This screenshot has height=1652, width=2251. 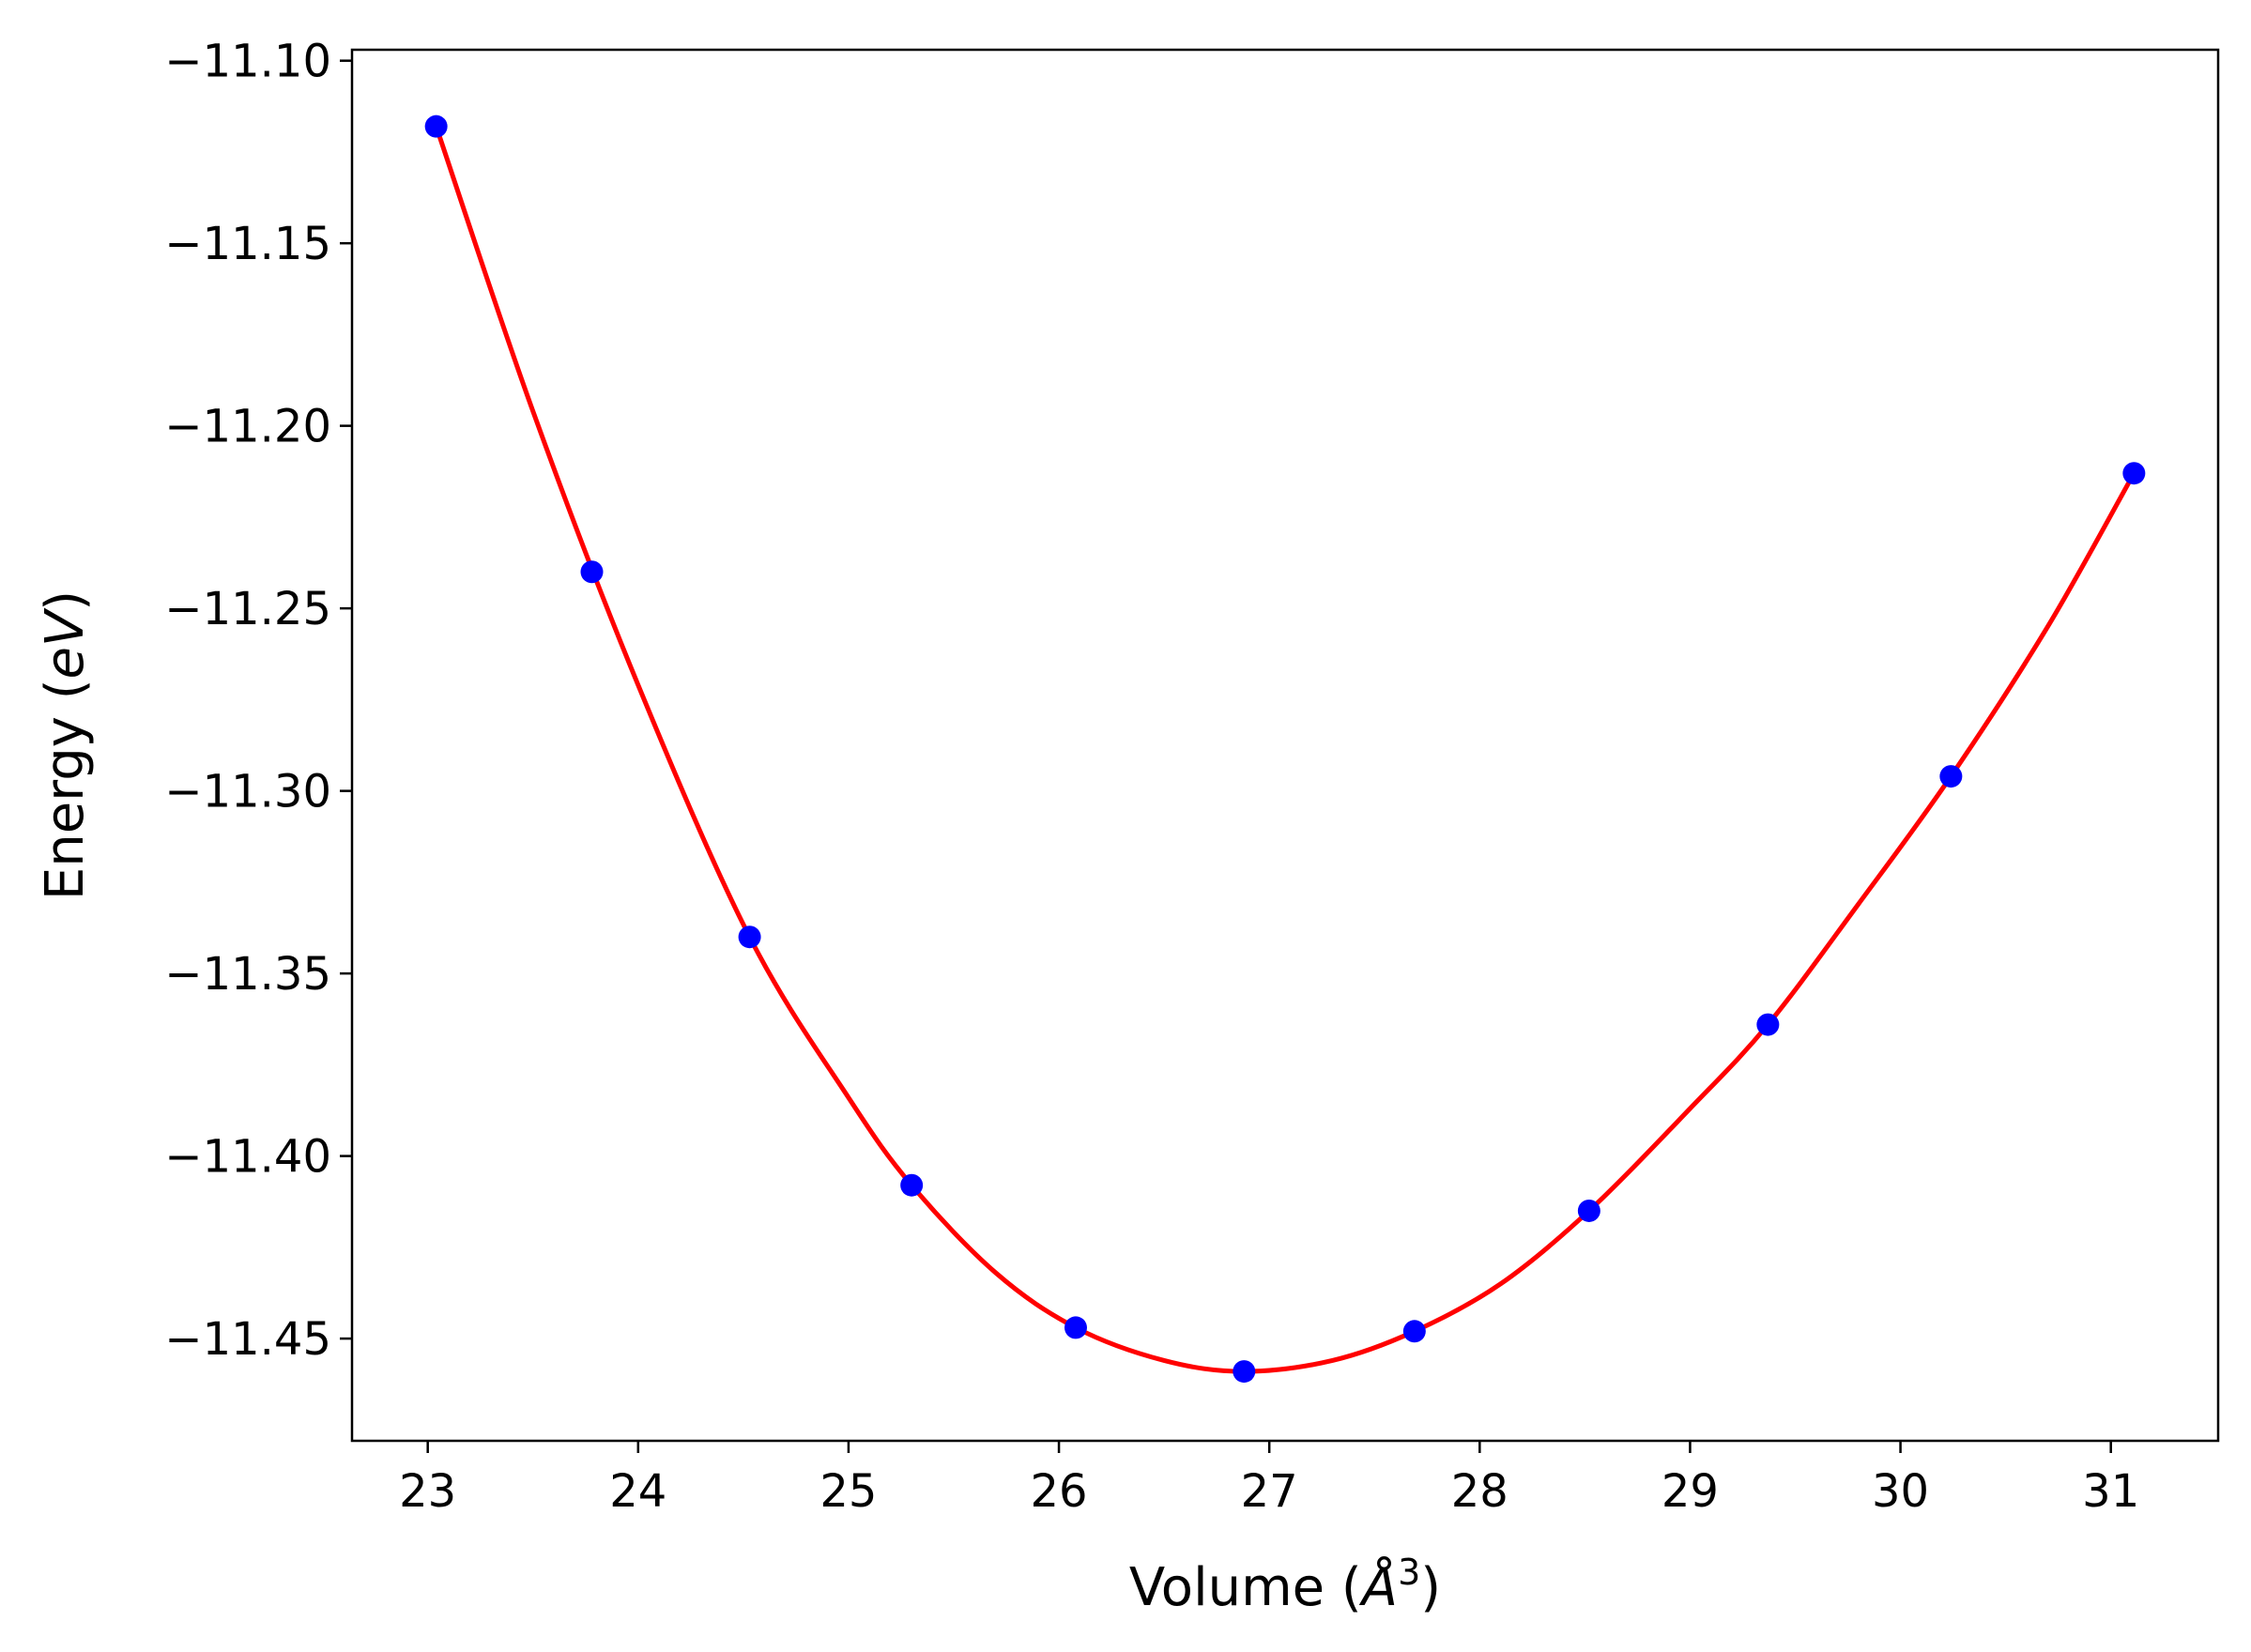 What do you see at coordinates (848, 1491) in the screenshot?
I see `x-tick-label: 25` at bounding box center [848, 1491].